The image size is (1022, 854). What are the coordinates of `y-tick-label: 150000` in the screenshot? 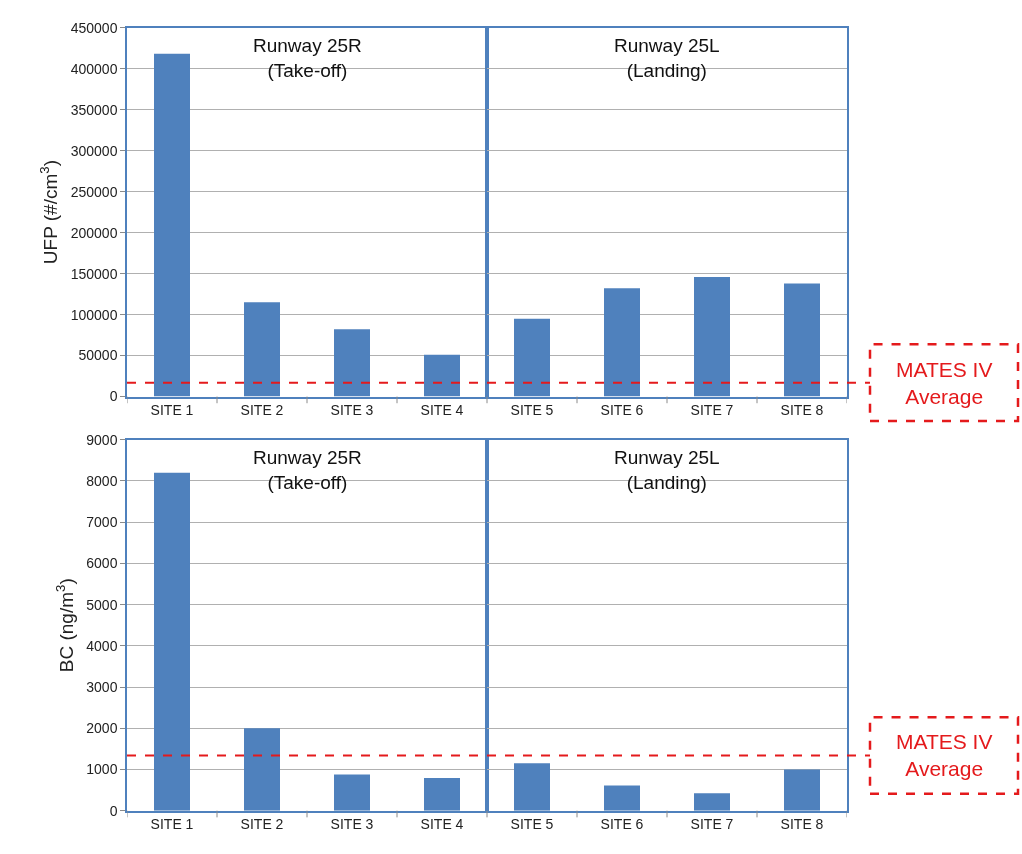 It's located at (94, 273).